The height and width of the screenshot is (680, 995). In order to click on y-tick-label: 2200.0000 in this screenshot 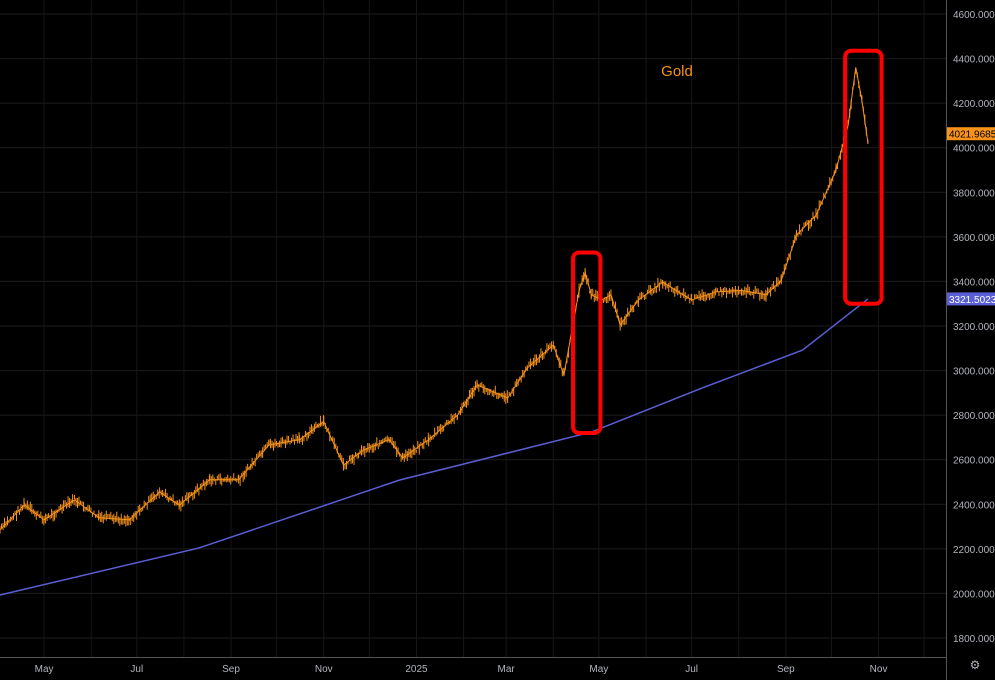, I will do `click(974, 550)`.